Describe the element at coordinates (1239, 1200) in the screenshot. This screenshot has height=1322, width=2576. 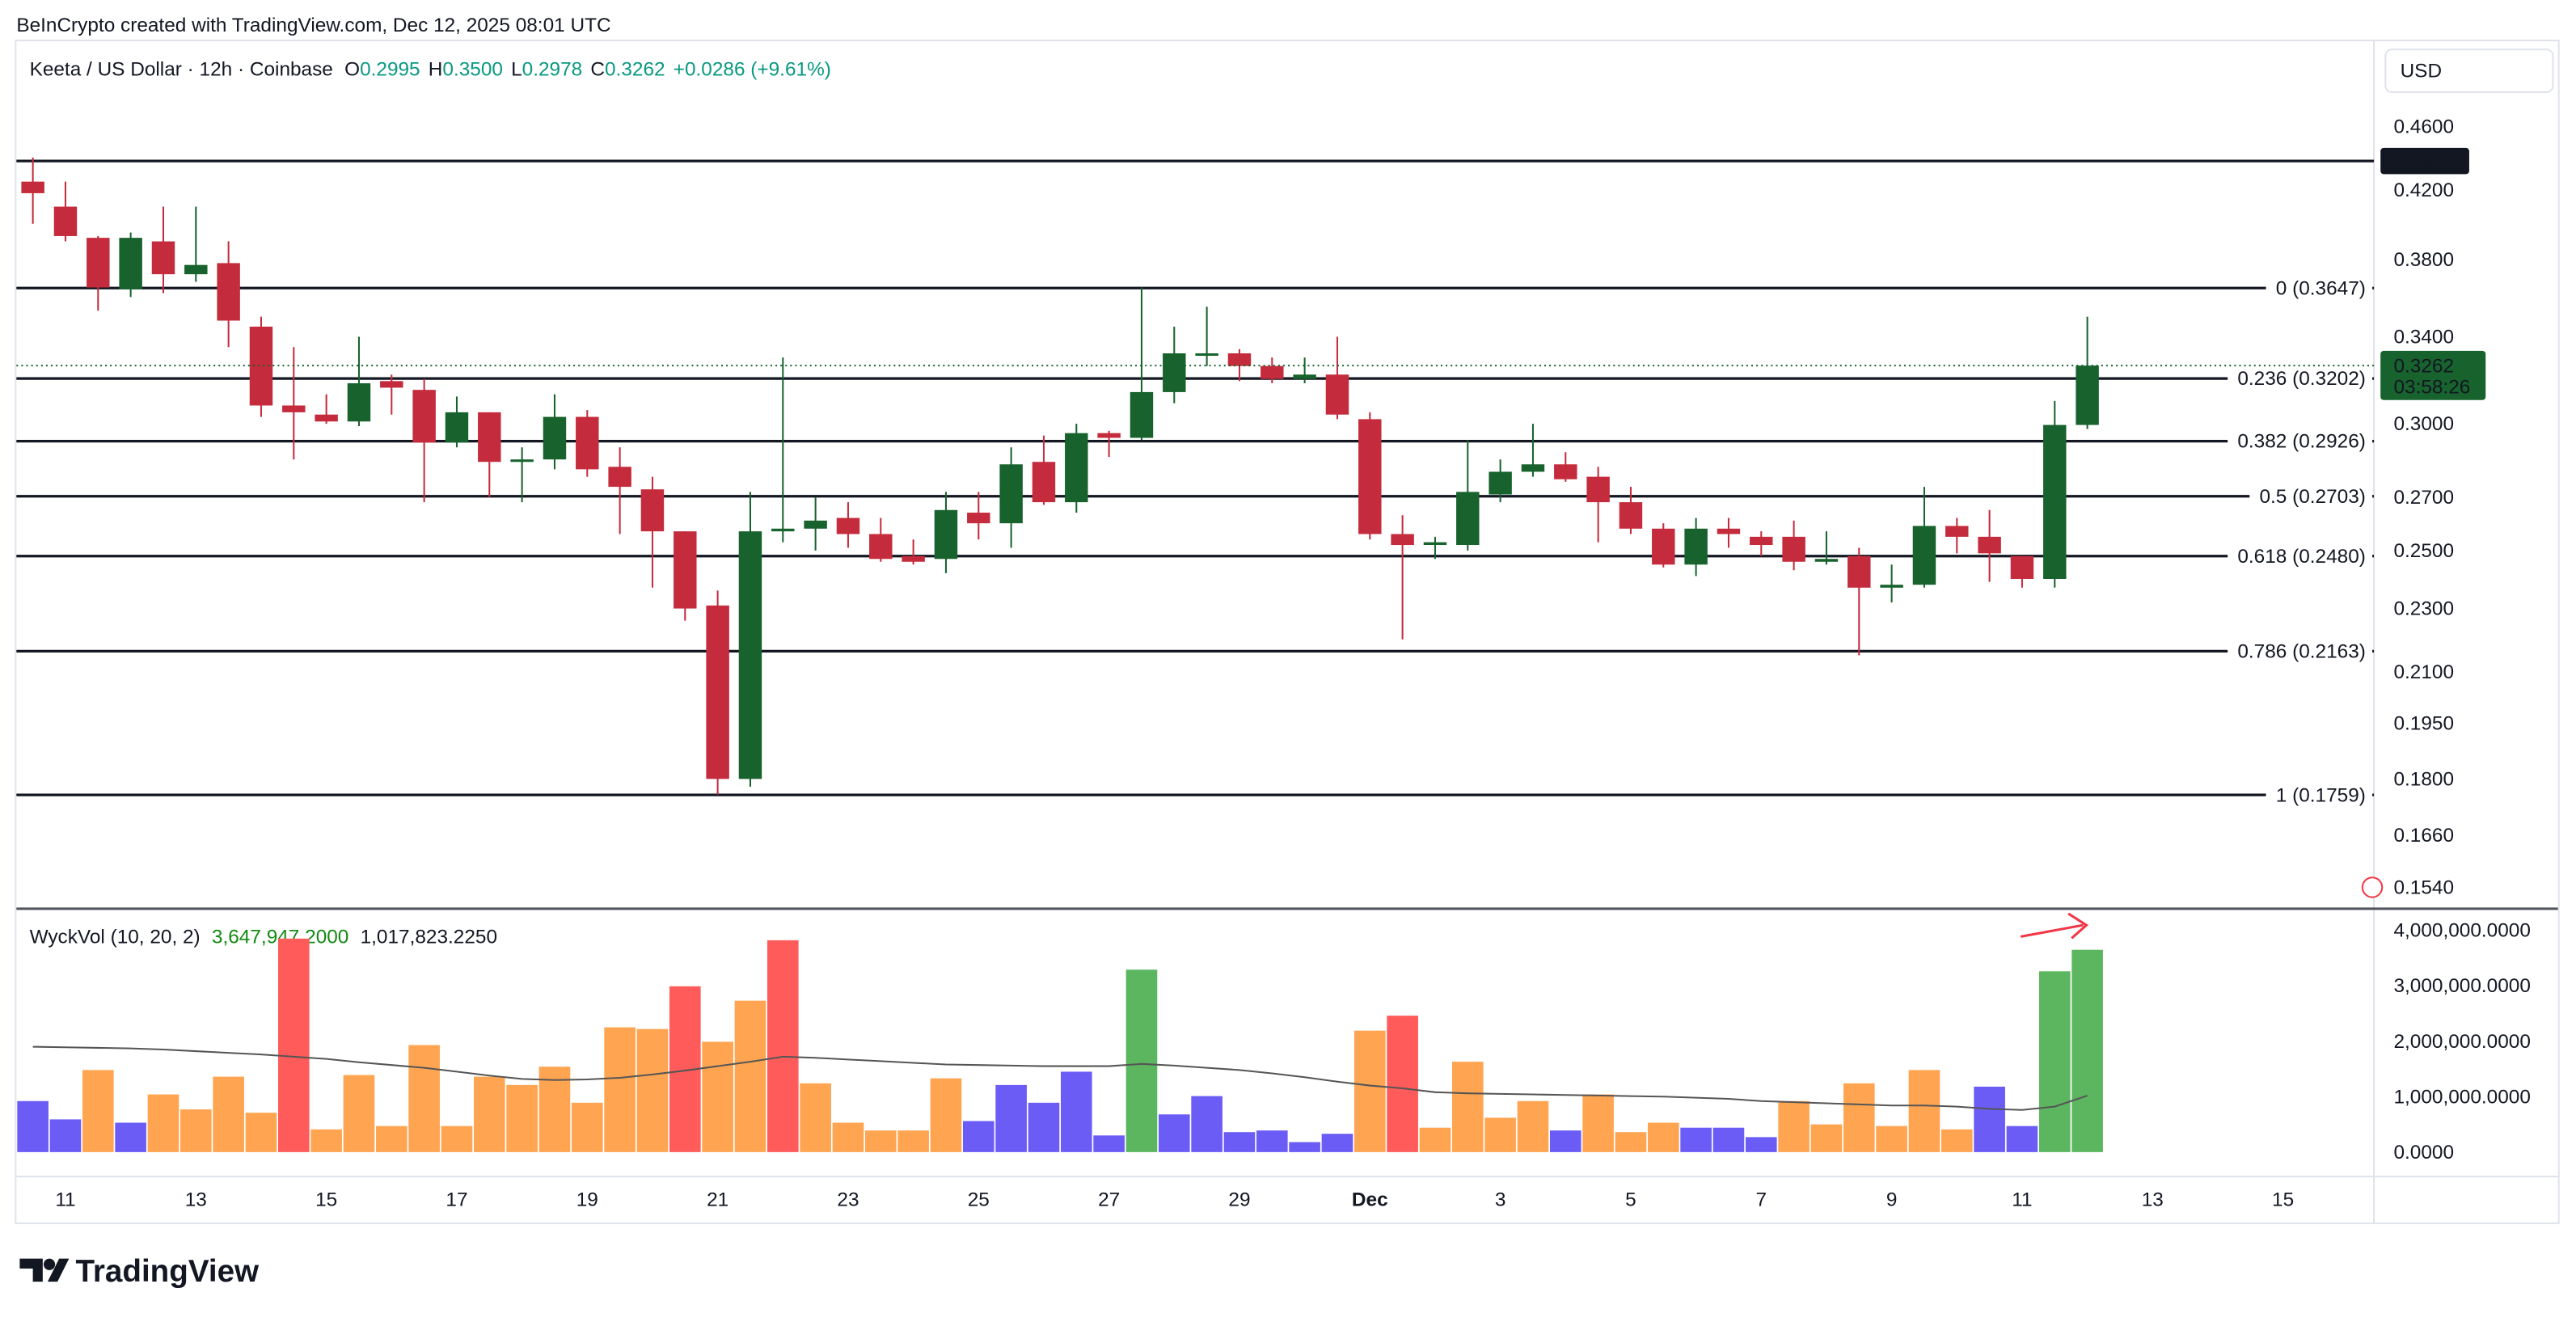
I see `x-tick-label: 29` at that location.